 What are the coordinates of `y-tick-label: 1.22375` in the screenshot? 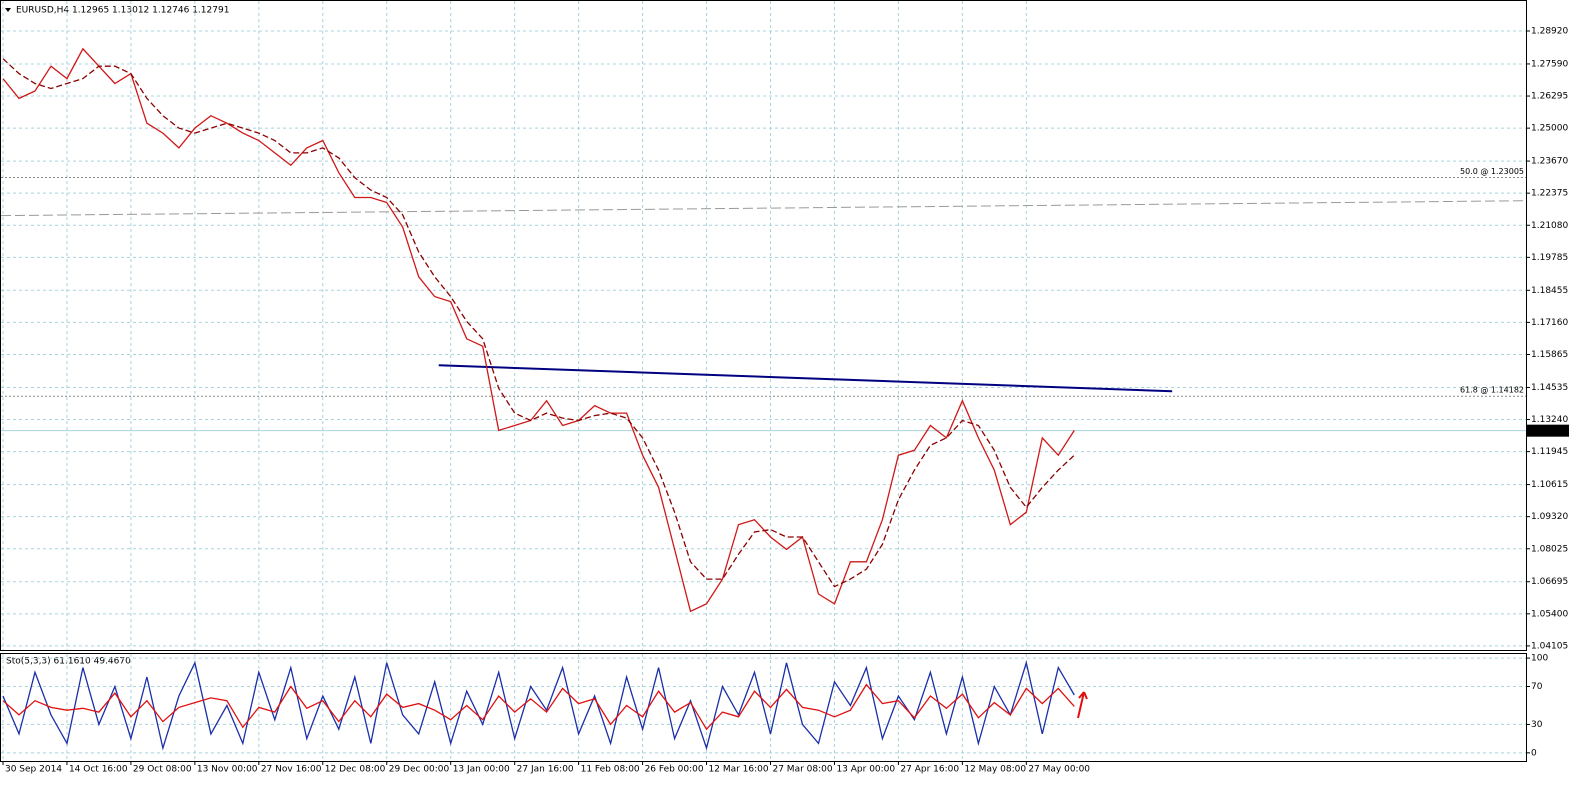 It's located at (1549, 194).